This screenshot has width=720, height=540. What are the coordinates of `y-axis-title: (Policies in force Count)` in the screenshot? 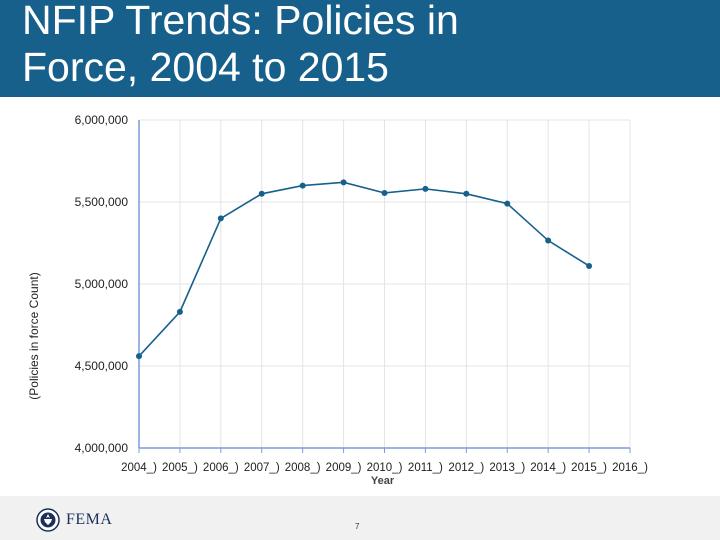 It's located at (34, 335).